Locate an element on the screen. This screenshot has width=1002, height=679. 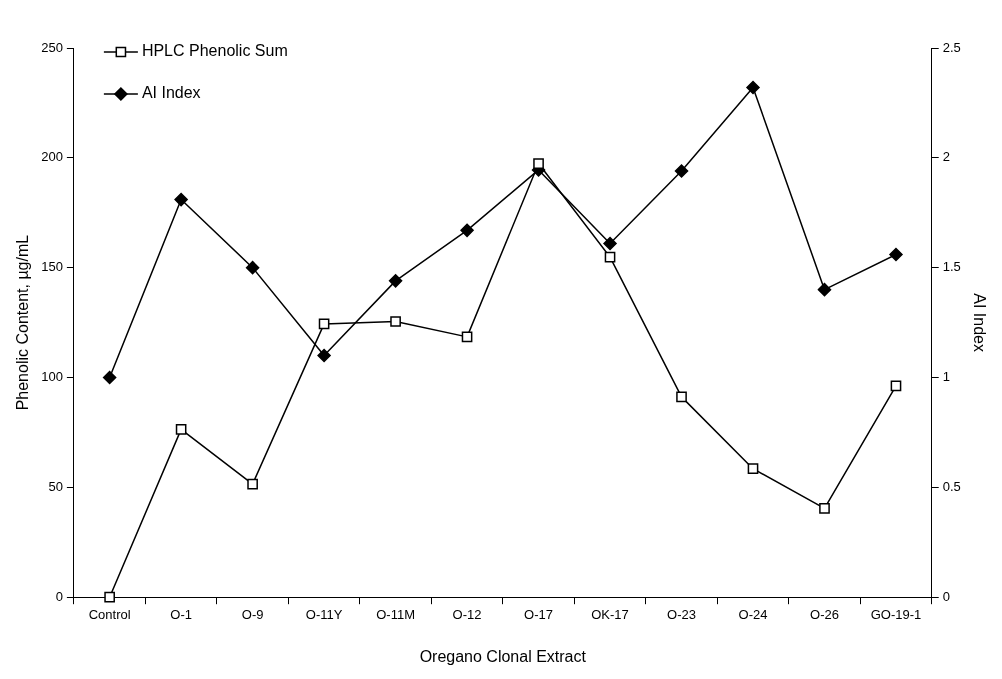
x-axis-title: Oregano Clonal Extract is located at coordinates (503, 656).